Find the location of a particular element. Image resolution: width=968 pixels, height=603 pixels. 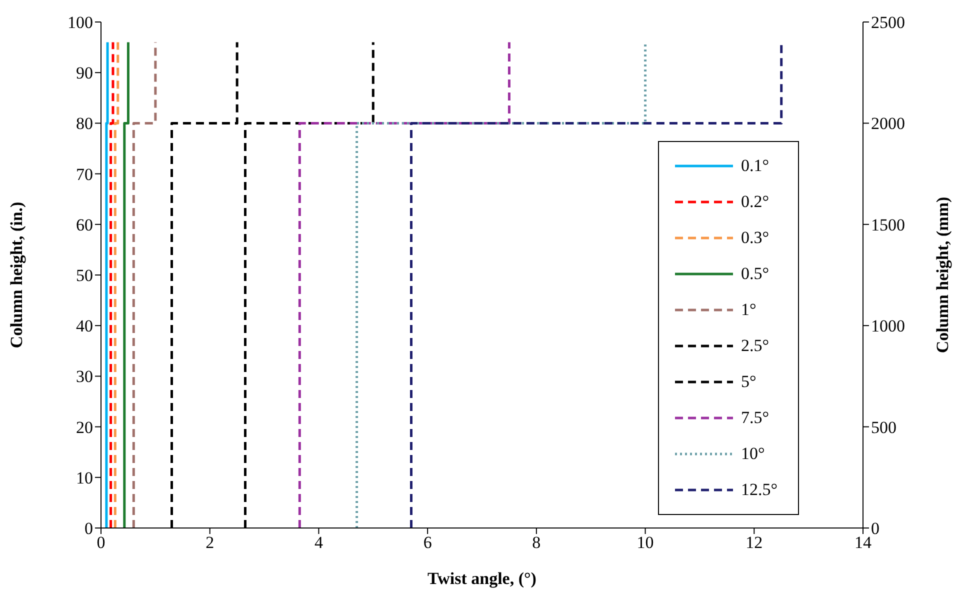

x-tick-label: 14 is located at coordinates (863, 542).